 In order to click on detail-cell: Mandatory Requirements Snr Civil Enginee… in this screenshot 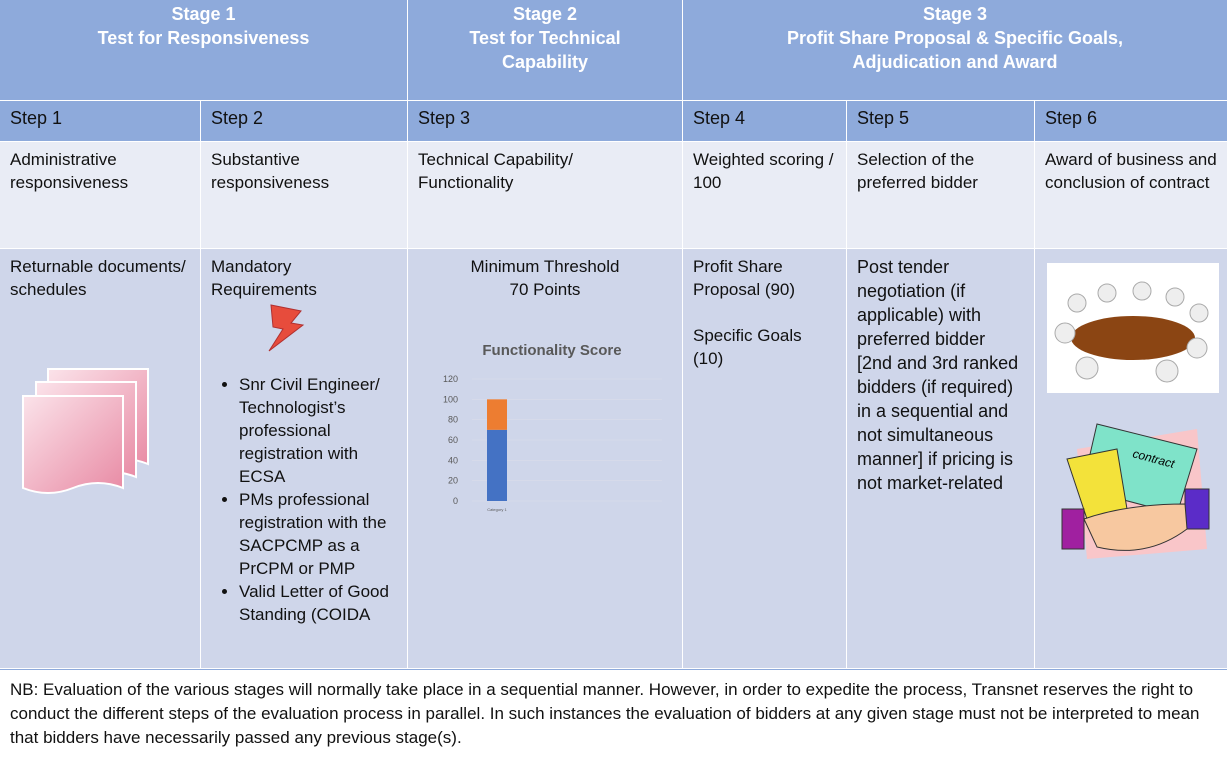, I will do `click(304, 458)`.